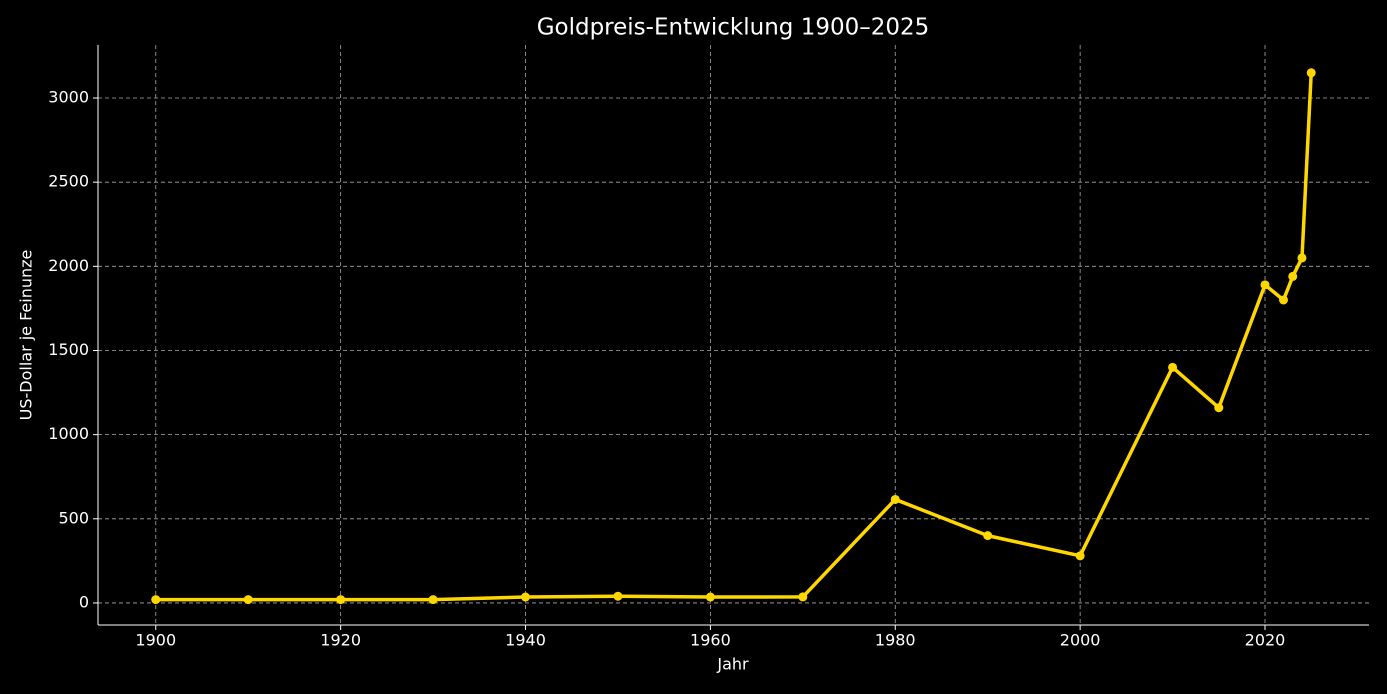  I want to click on y-tick-label: 3000, so click(68, 97).